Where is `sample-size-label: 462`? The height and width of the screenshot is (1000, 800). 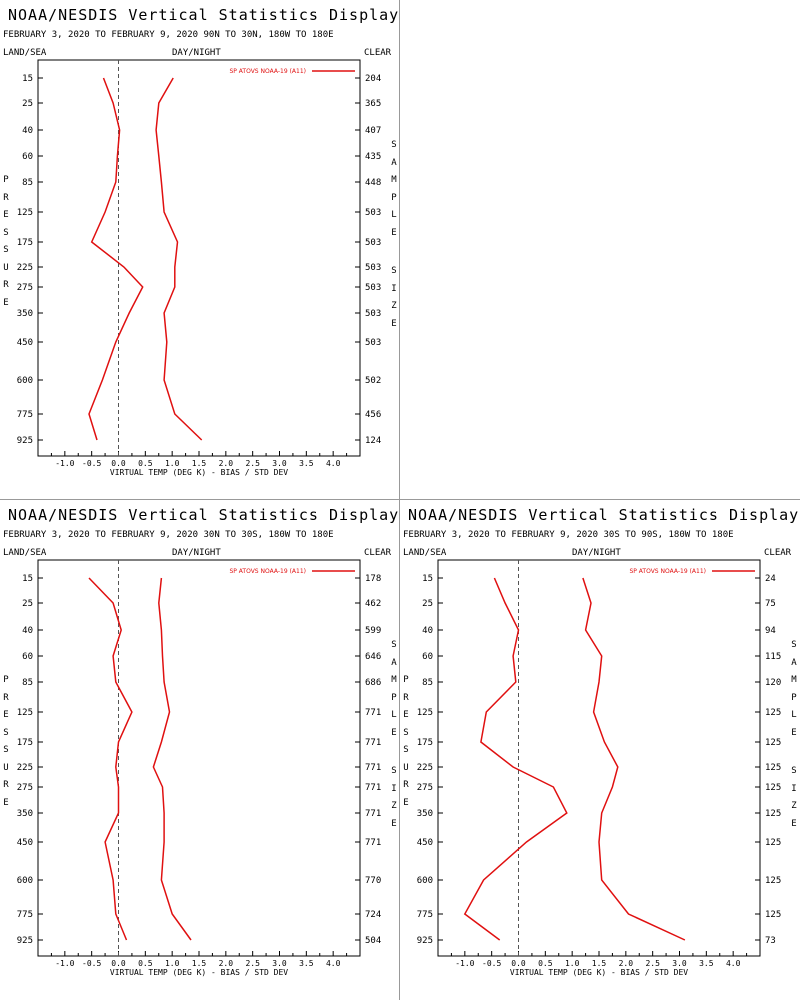 sample-size-label: 462 is located at coordinates (373, 604).